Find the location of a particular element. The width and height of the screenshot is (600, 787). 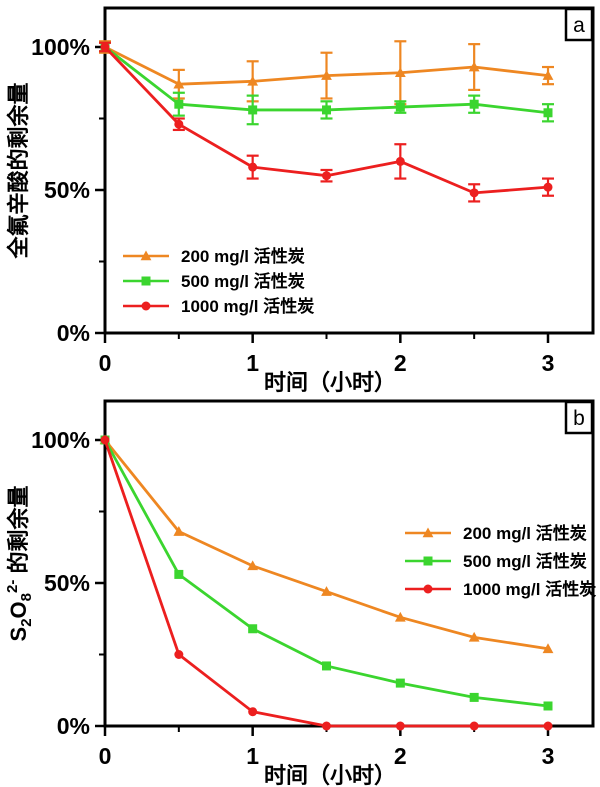

y-axis-title: S2O82- 的剩余量 is located at coordinates (19, 564).